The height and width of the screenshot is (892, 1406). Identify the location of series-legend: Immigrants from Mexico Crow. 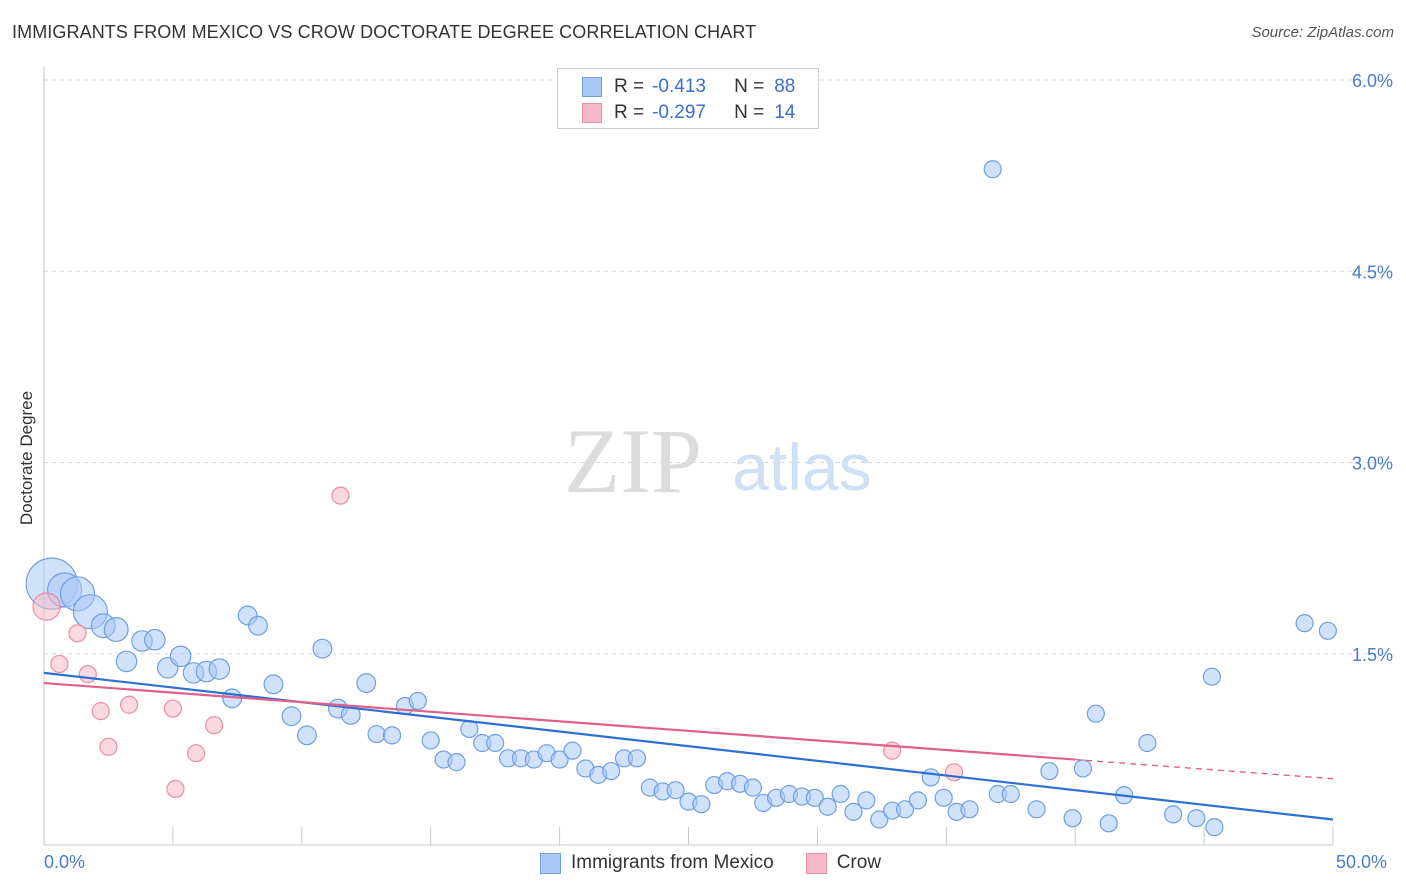
(710, 863).